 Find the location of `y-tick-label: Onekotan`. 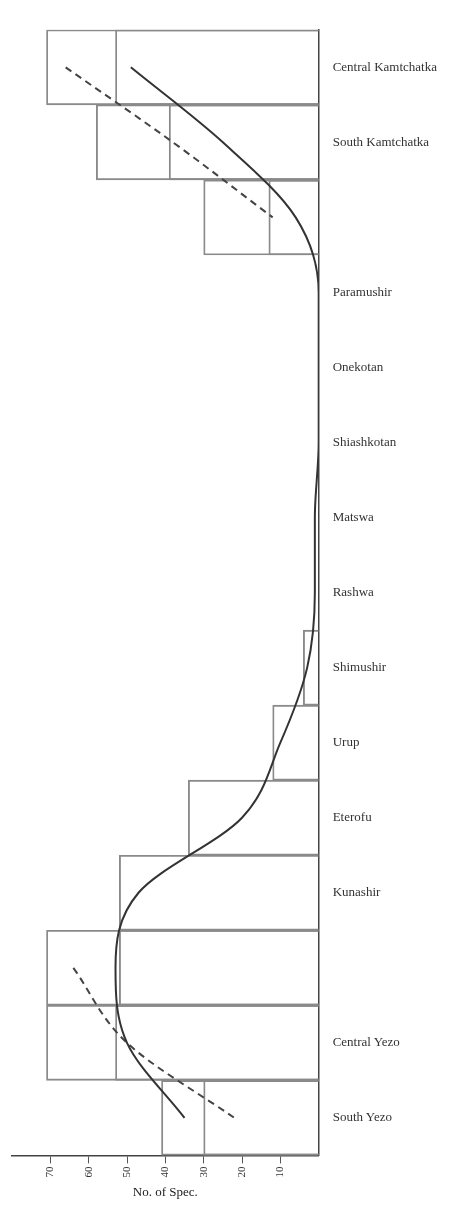

y-tick-label: Onekotan is located at coordinates (358, 366).